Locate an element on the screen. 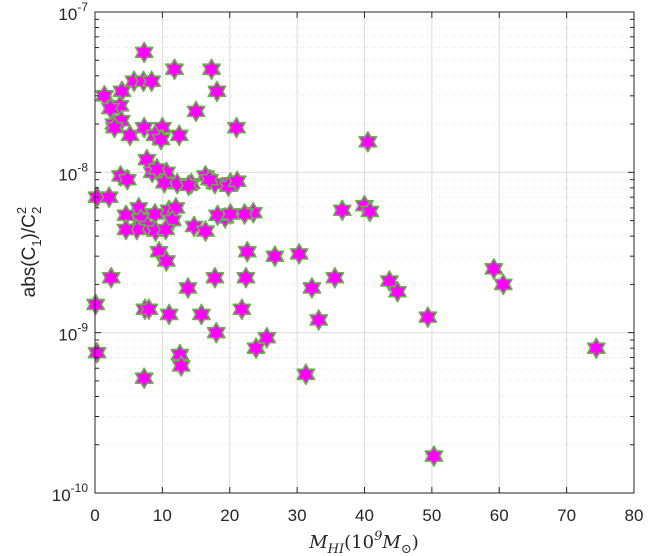 This screenshot has height=556, width=648. x-tick-label: 20 is located at coordinates (229, 515).